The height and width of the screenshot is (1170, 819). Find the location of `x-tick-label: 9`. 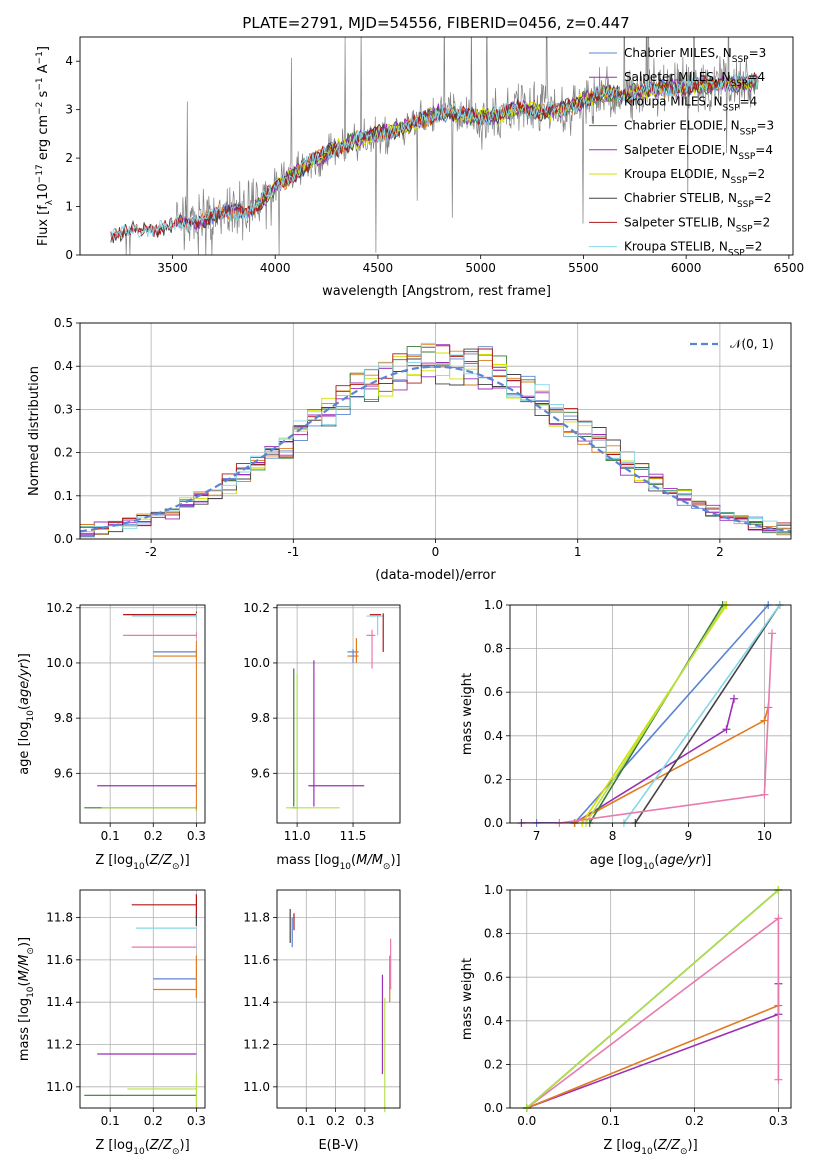

x-tick-label: 9 is located at coordinates (689, 836).